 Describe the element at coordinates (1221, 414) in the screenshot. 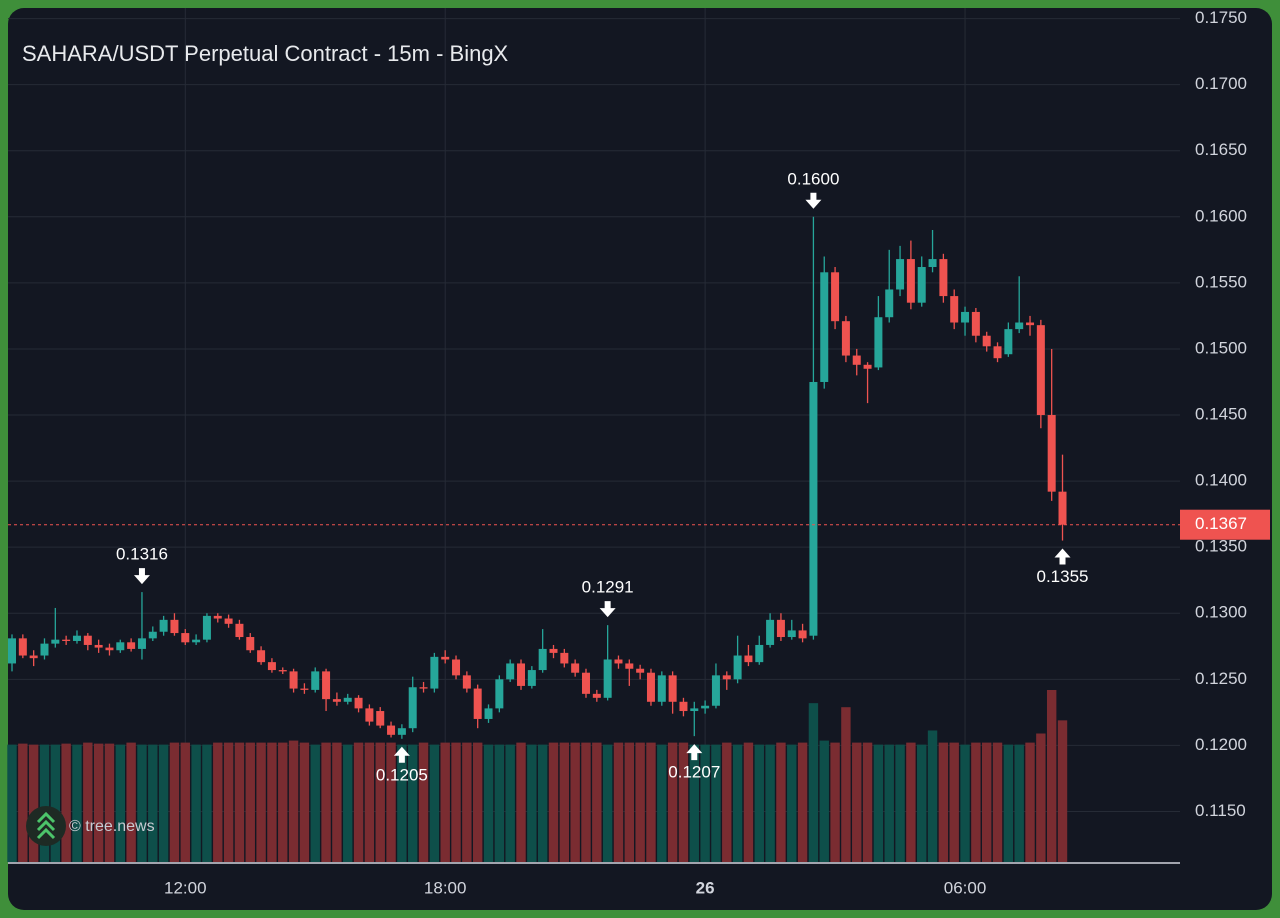

I see `y-tick-label: 0.1450` at that location.